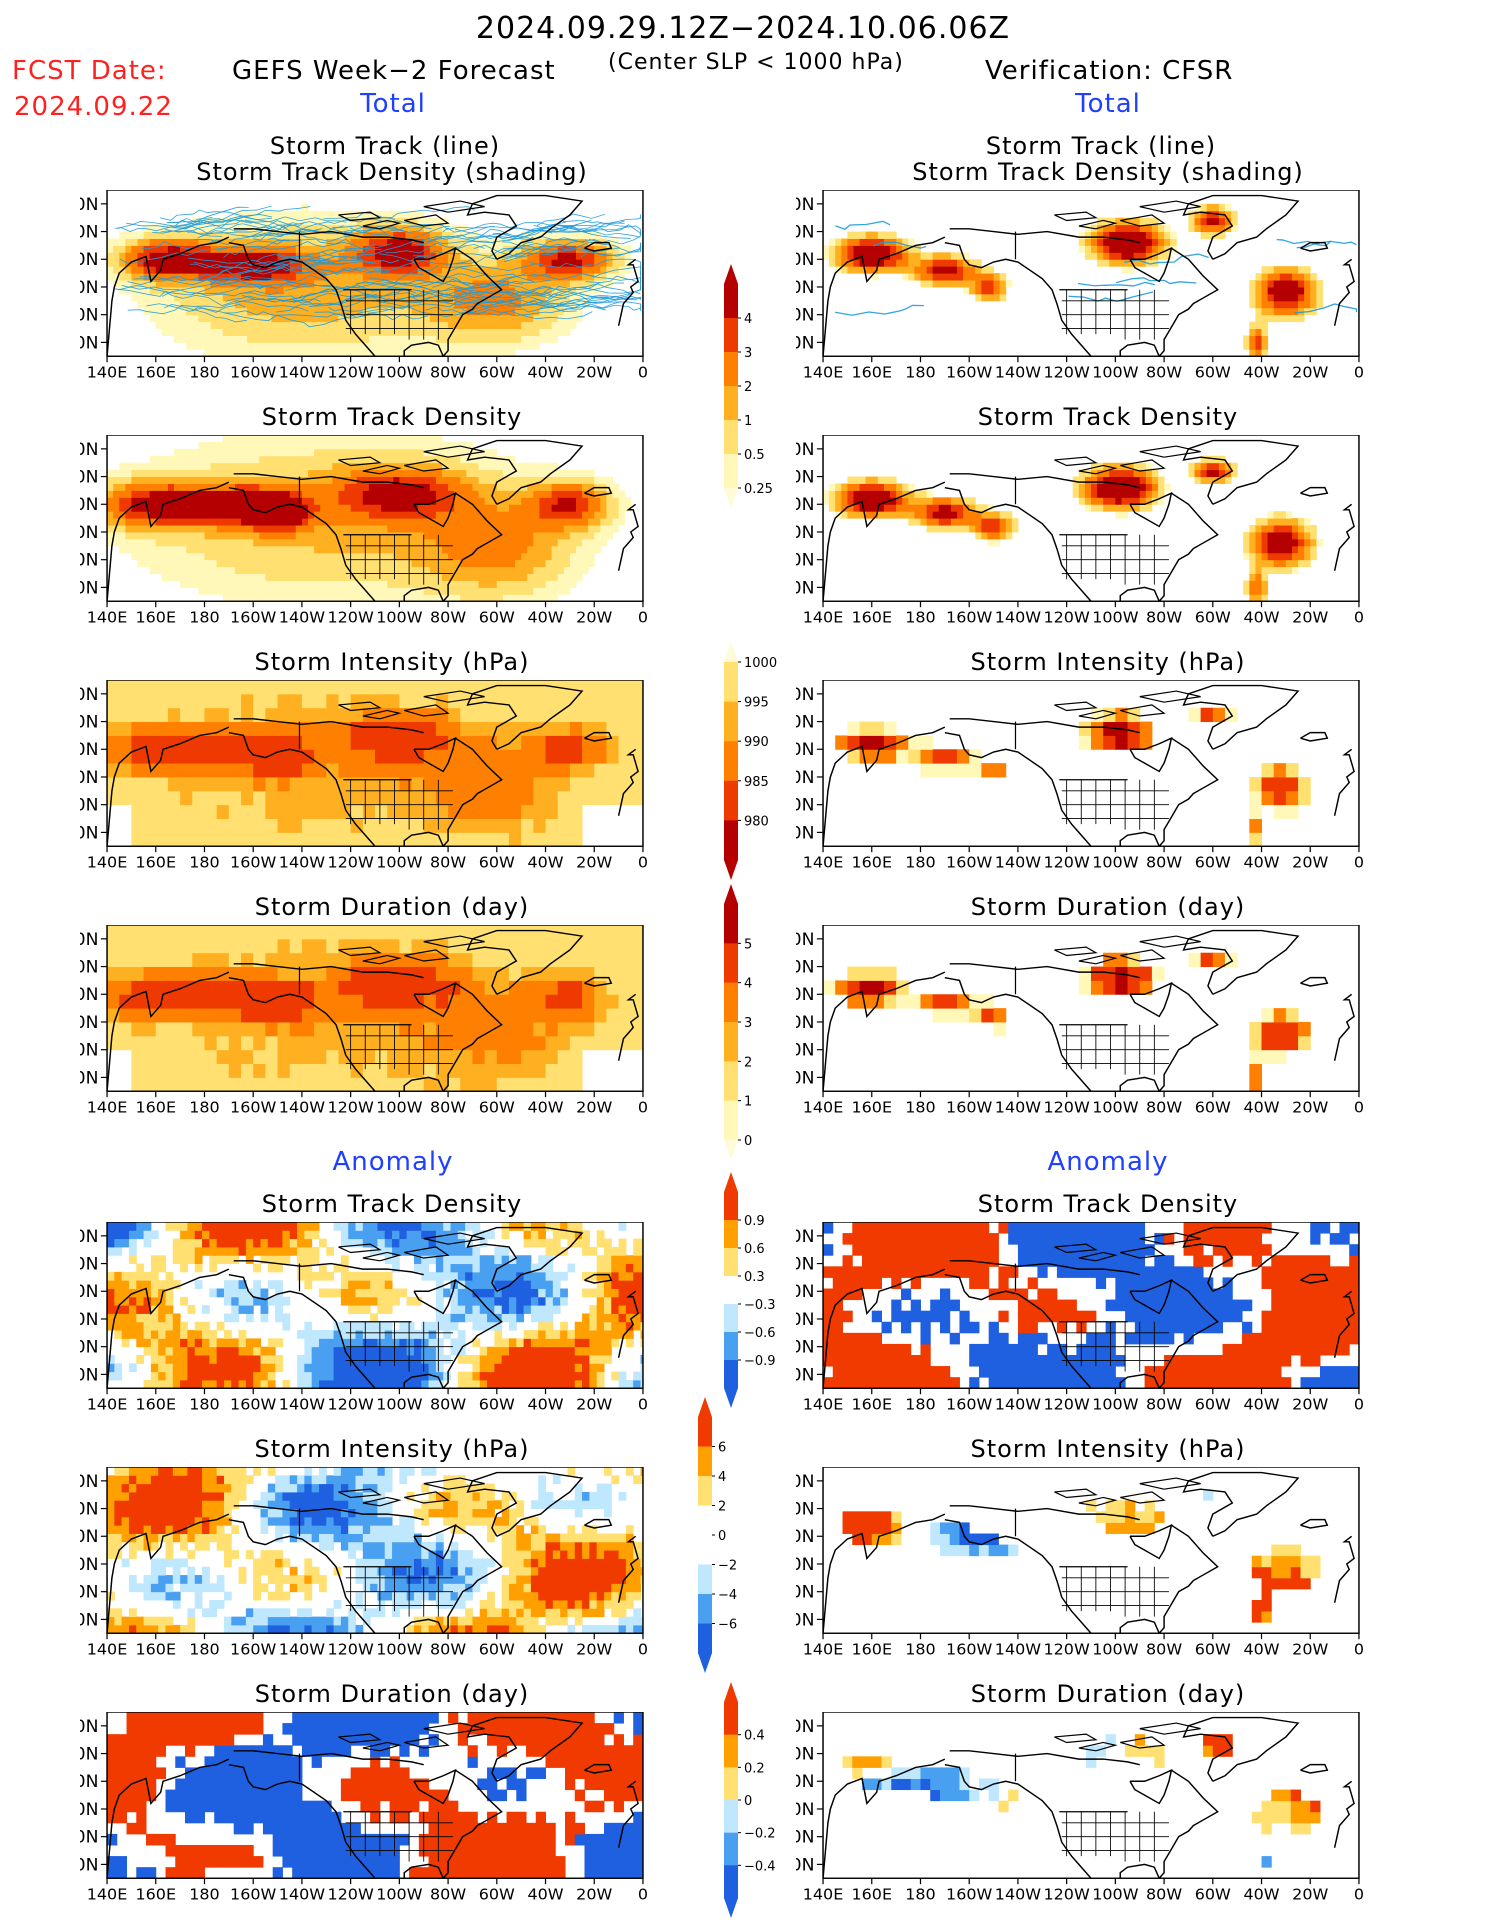  Describe the element at coordinates (756, 821) in the screenshot. I see `colorbar-tick-label: 980` at that location.